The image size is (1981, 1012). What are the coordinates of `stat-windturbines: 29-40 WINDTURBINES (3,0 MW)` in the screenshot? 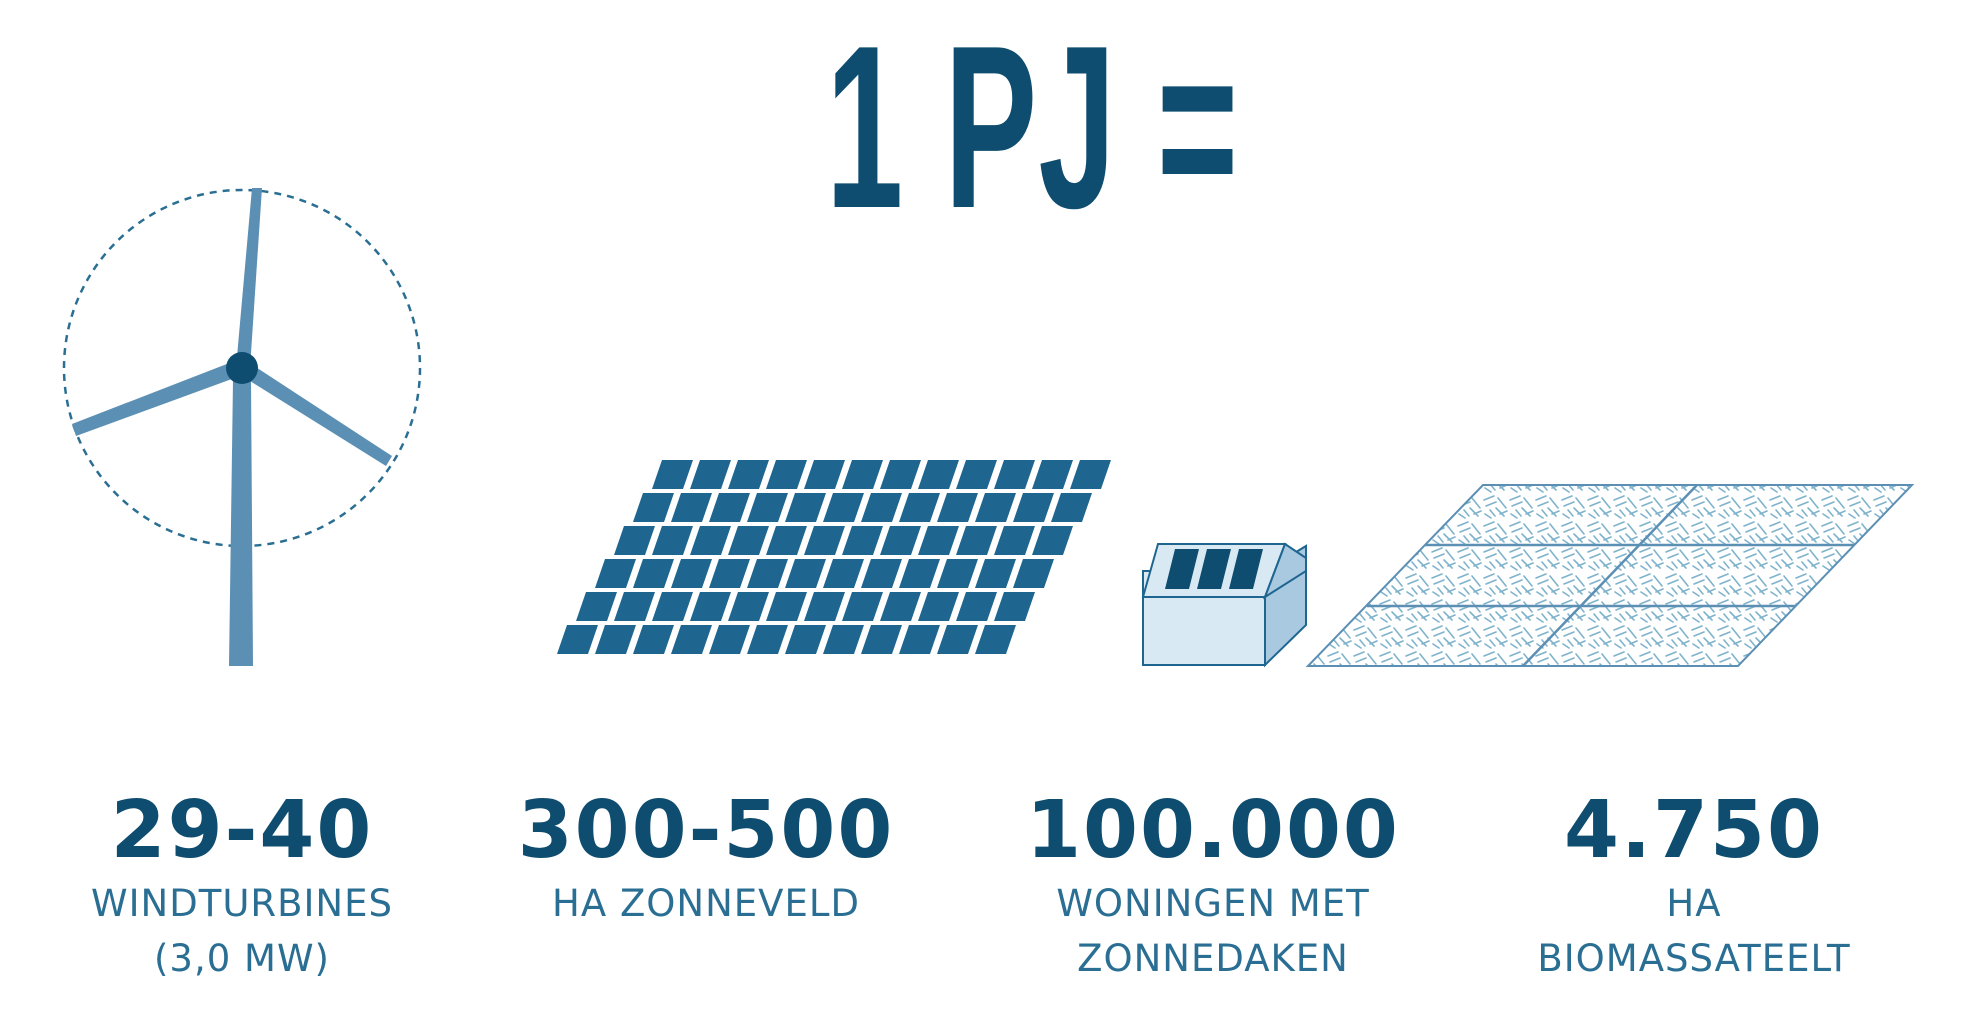 It's located at (242, 885).